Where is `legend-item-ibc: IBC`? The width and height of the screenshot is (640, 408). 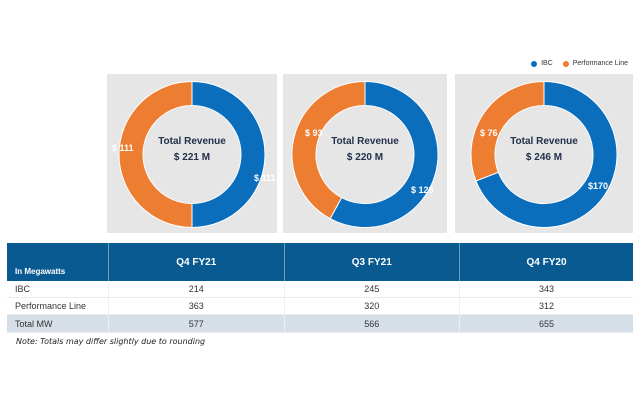
legend-item-ibc: IBC is located at coordinates (542, 63).